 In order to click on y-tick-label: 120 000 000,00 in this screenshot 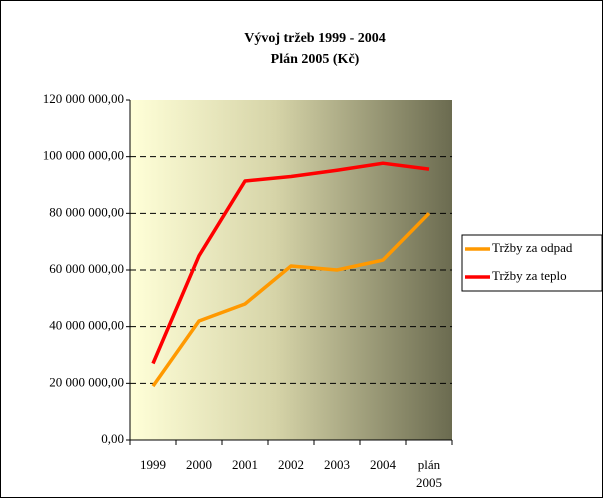, I will do `click(83, 98)`.